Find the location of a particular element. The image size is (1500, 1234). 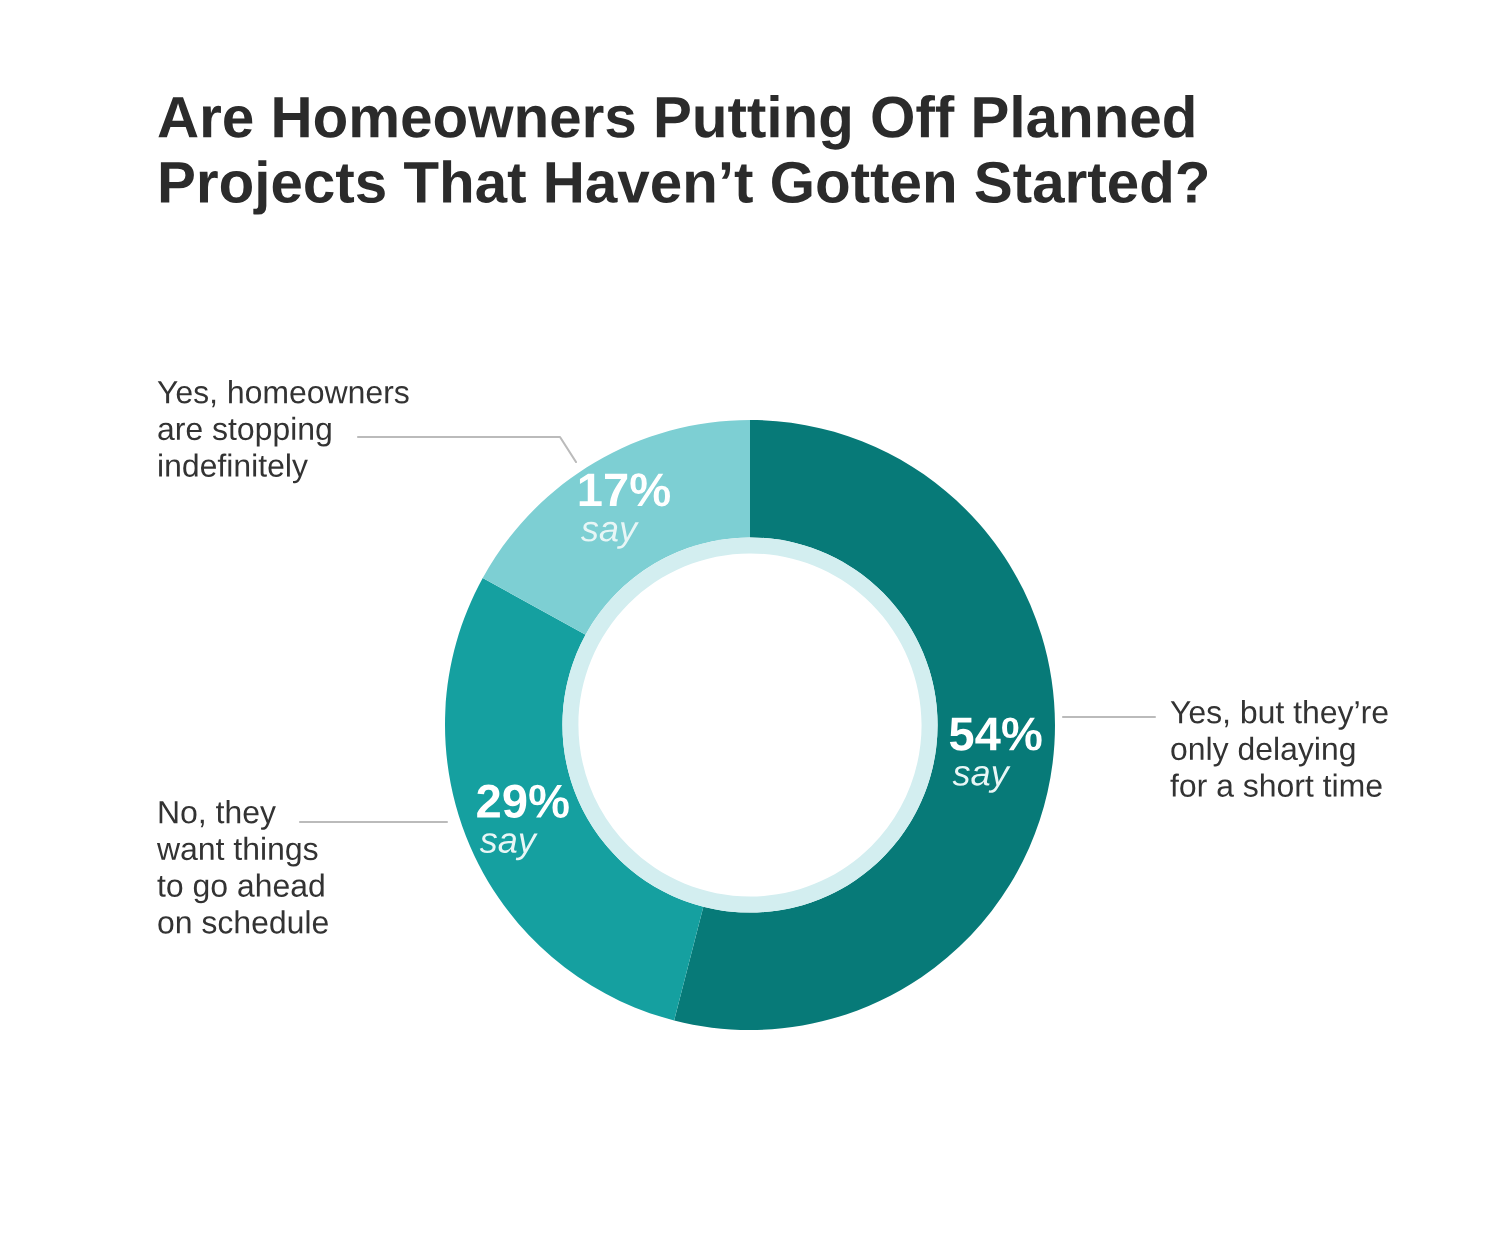

slice-label: No, they want things to go ahead on schedule is located at coordinates (242, 867).